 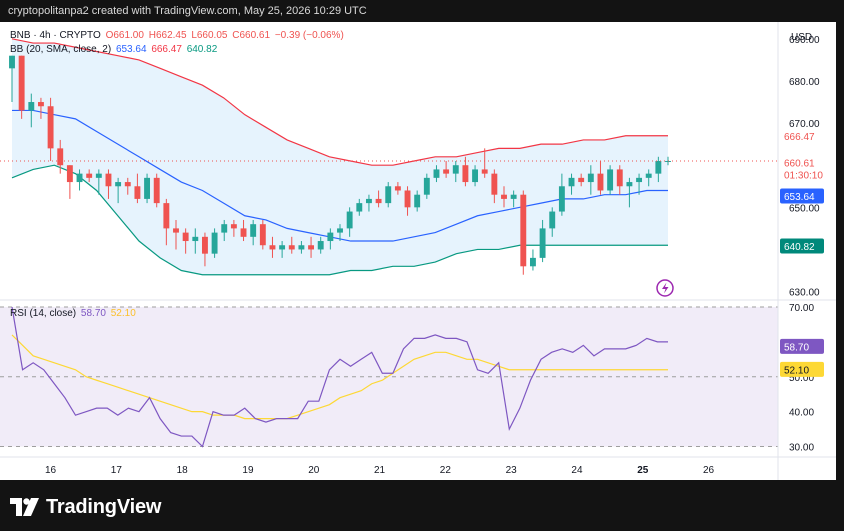 What do you see at coordinates (55, 35) in the screenshot?
I see `symbol-label: BNB · 4h · CRYPTO` at bounding box center [55, 35].